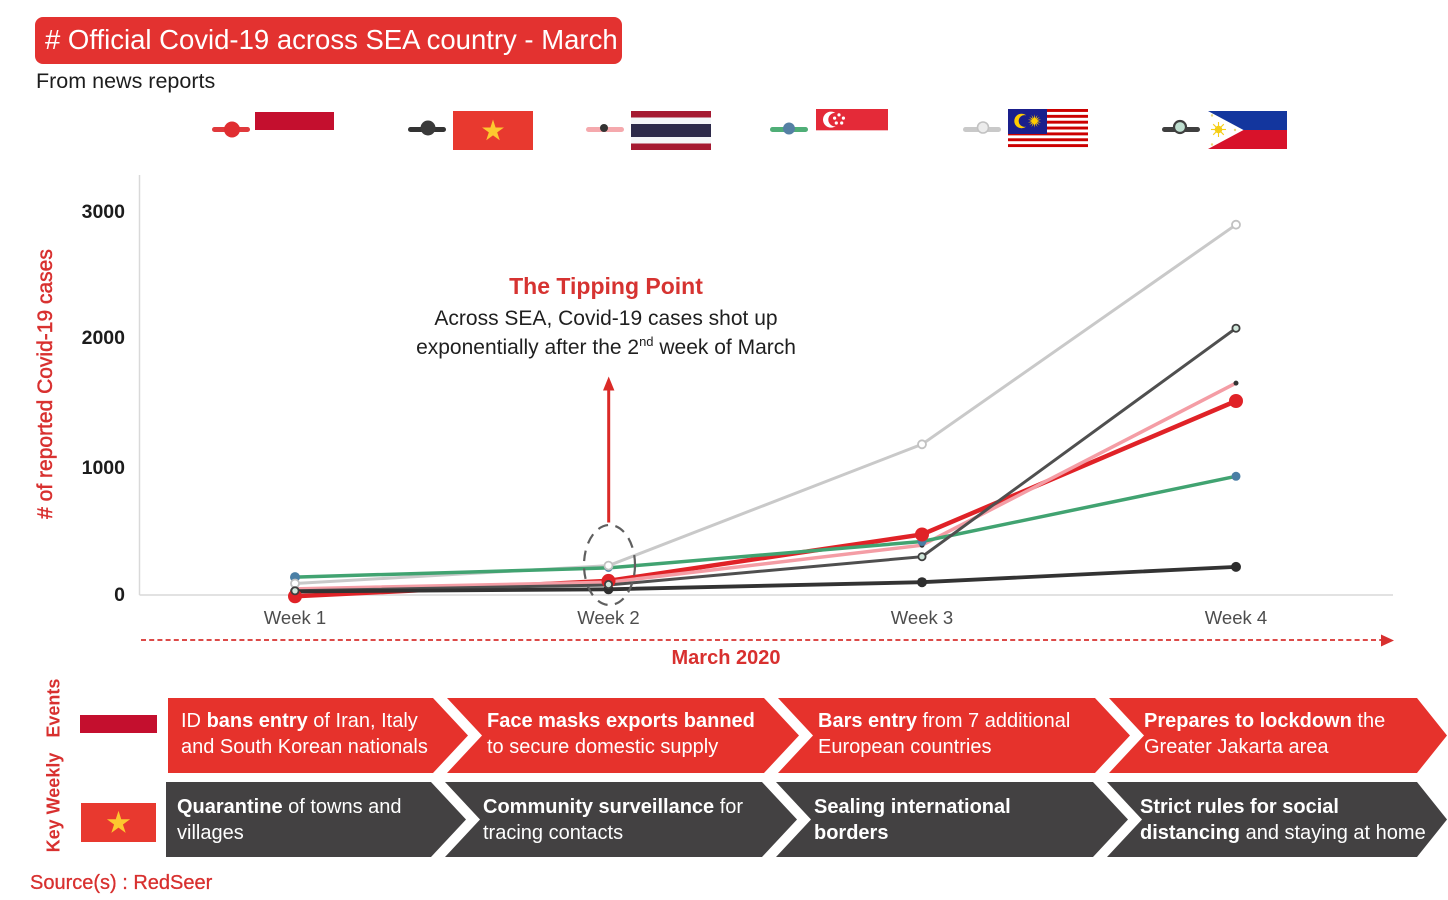 This screenshot has width=1448, height=900. Describe the element at coordinates (295, 617) in the screenshot. I see `svg-text: Week 1` at that location.